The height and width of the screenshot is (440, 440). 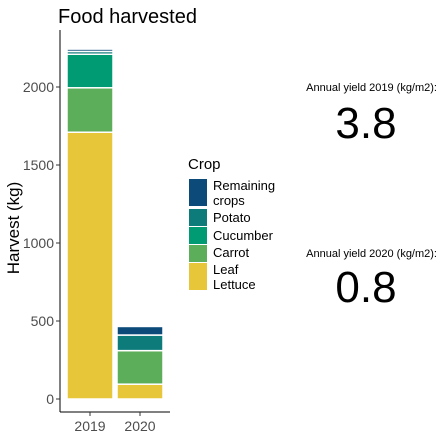 What do you see at coordinates (365, 287) in the screenshot?
I see `annual-yield-2020-value: 0.8` at bounding box center [365, 287].